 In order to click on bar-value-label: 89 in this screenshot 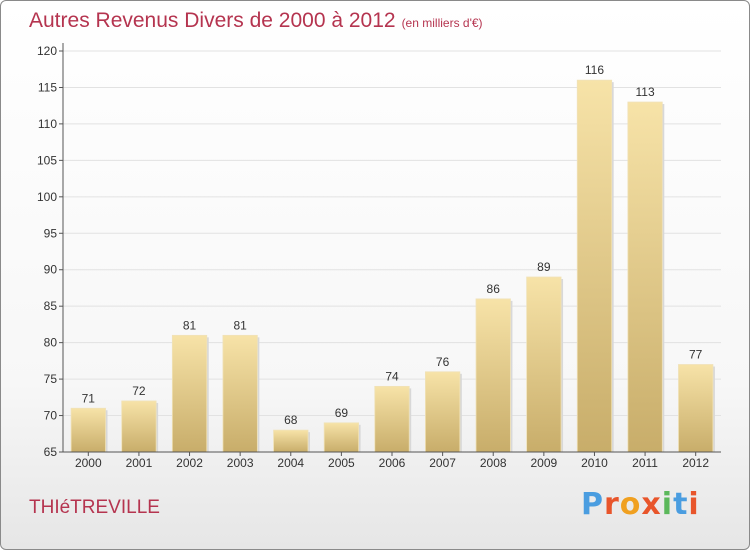, I will do `click(544, 267)`.